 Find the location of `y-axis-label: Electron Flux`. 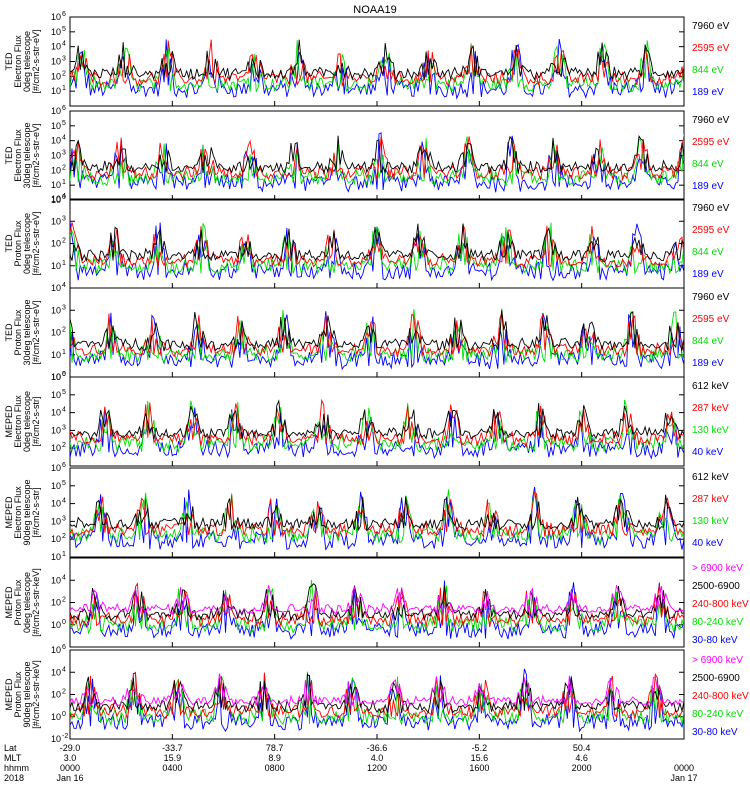

y-axis-label: Electron Flux is located at coordinates (18, 512).